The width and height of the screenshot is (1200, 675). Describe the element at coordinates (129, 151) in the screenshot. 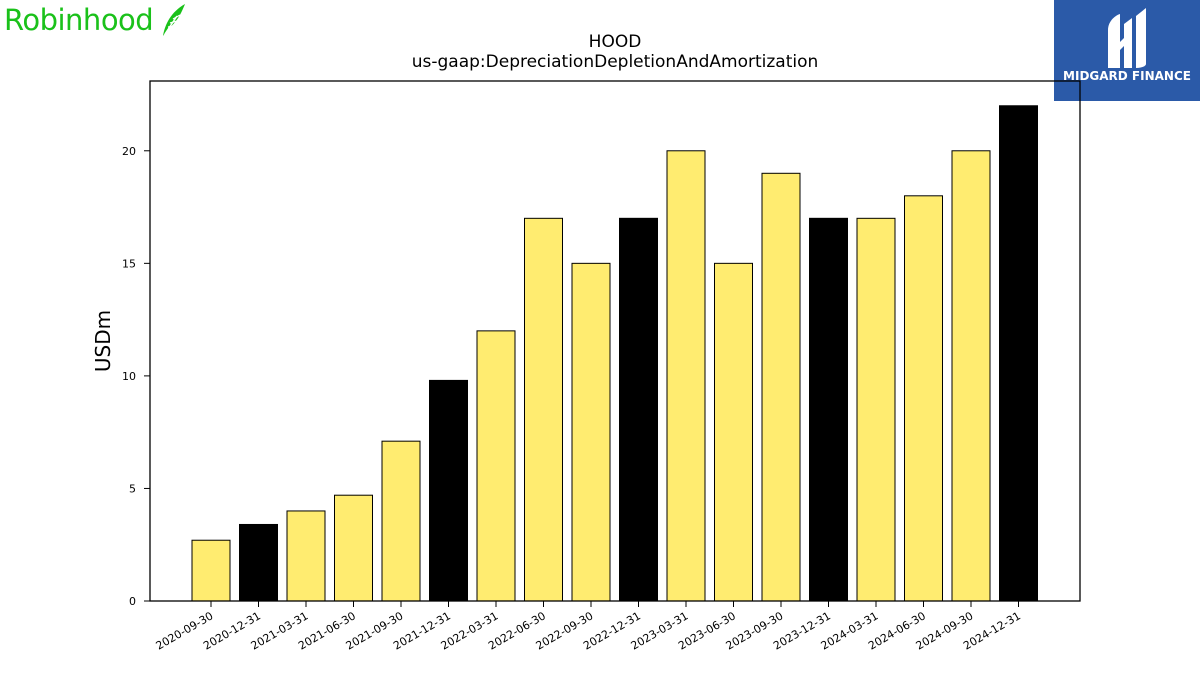

I see `y-tick-label: 20` at that location.